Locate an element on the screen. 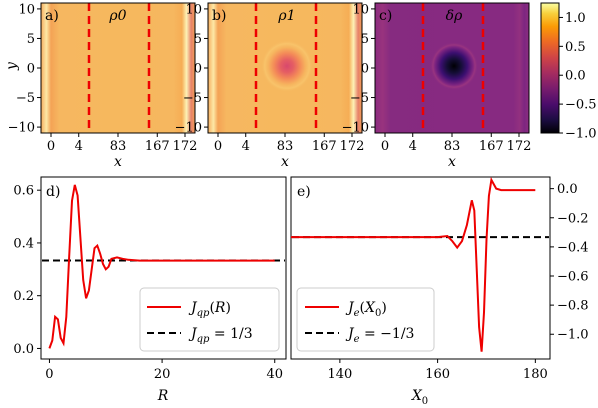 This screenshot has width=598, height=408. plot-e-xlabel-main: X is located at coordinates (417, 396).